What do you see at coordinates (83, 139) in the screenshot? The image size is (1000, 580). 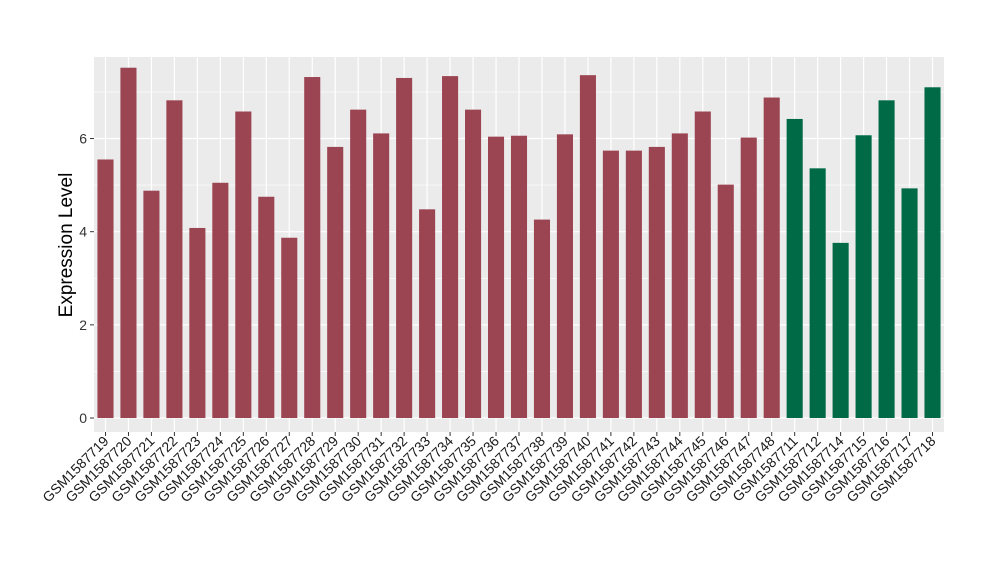 I see `y-tick-label: 6` at bounding box center [83, 139].